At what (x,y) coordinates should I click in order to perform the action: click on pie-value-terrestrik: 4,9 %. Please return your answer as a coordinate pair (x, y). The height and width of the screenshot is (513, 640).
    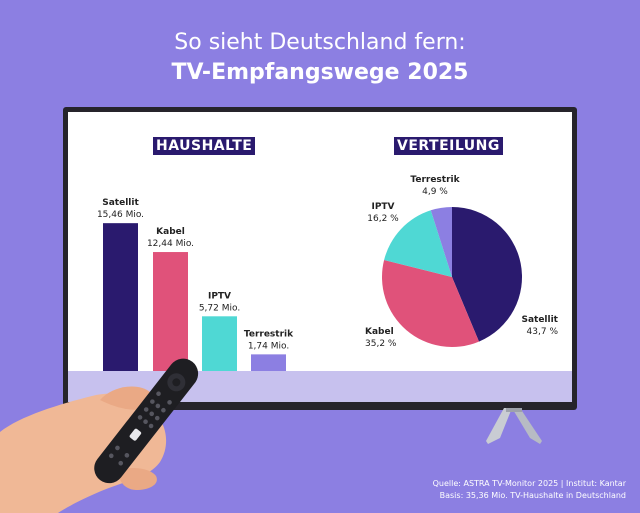
    Looking at the image, I should click on (435, 192).